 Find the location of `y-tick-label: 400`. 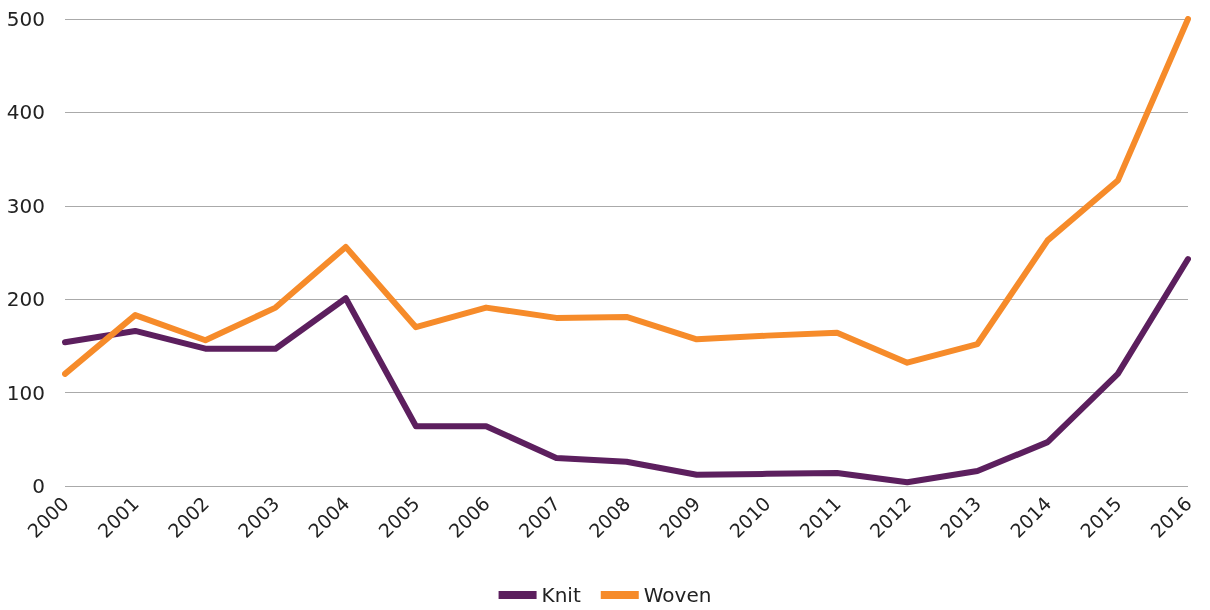

y-tick-label: 400 is located at coordinates (25, 112).